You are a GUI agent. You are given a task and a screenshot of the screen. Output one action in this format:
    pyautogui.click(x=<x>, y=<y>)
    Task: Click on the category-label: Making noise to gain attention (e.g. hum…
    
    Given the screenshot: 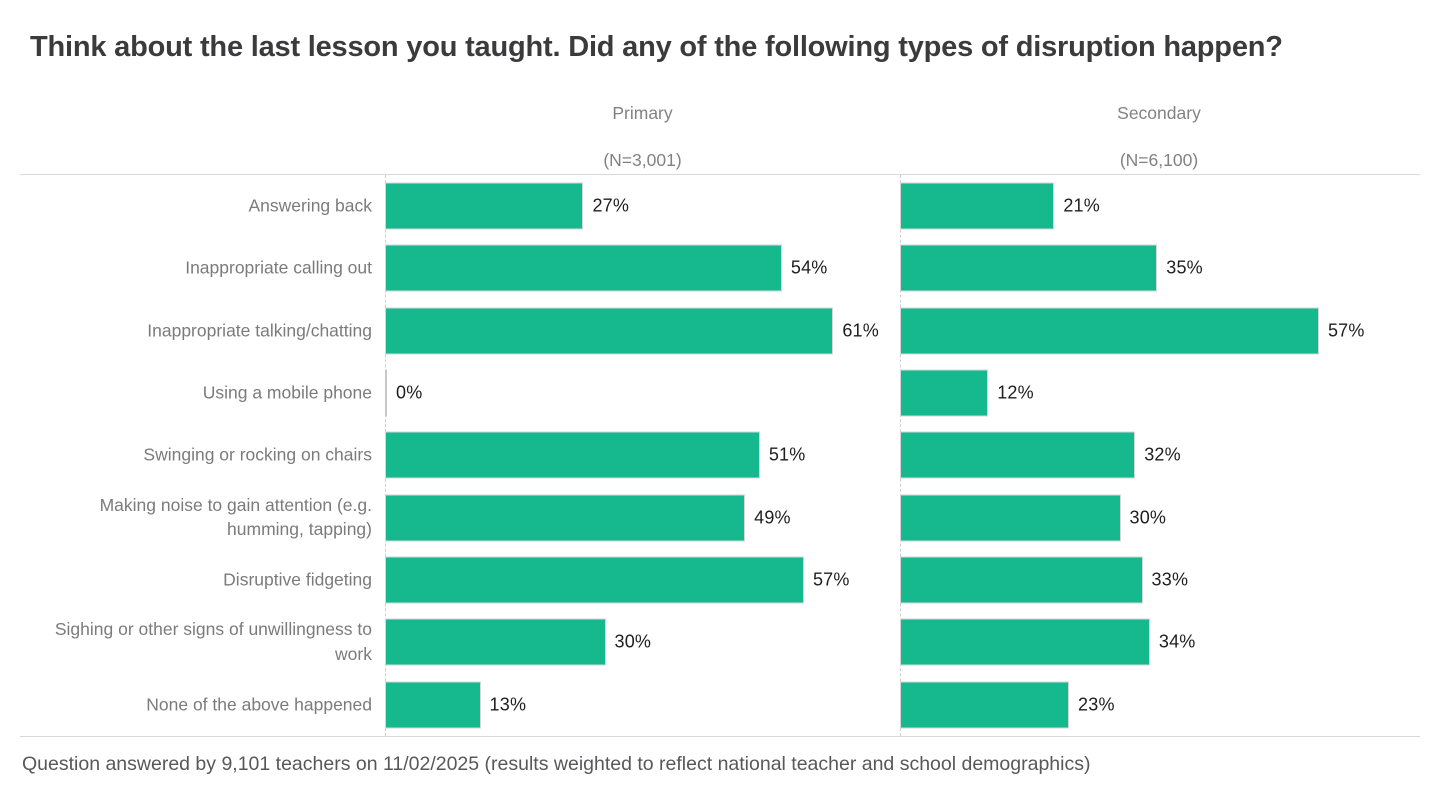 What is the action you would take?
    pyautogui.click(x=235, y=517)
    